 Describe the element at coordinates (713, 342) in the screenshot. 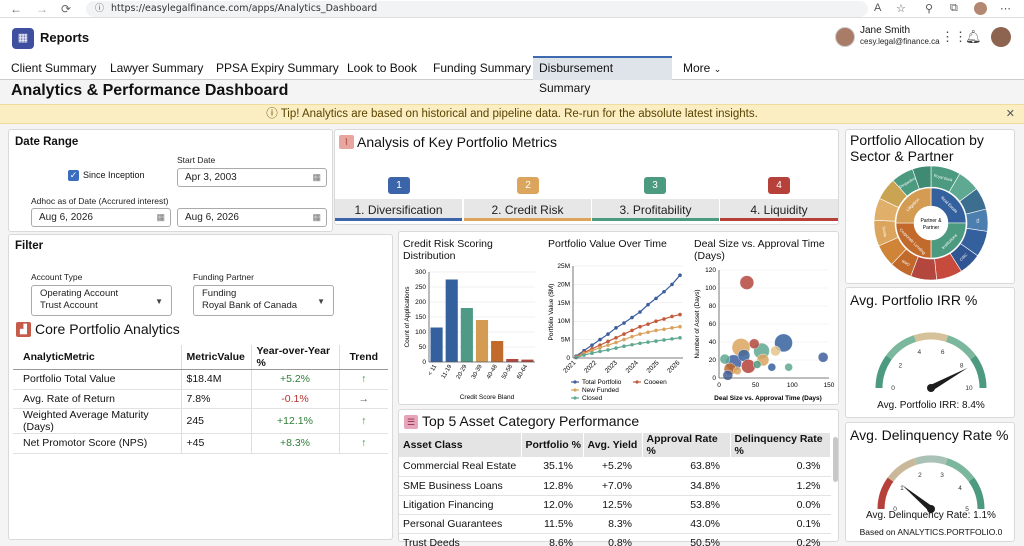

I see `y-tick-label: 40` at that location.